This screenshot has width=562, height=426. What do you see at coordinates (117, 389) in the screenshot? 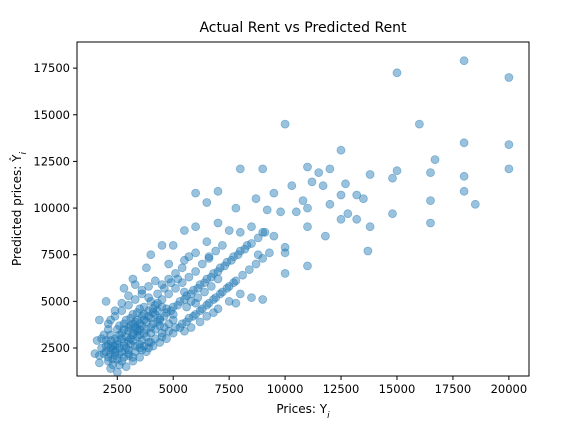
I see `x-tick-label: 2500` at bounding box center [117, 389].